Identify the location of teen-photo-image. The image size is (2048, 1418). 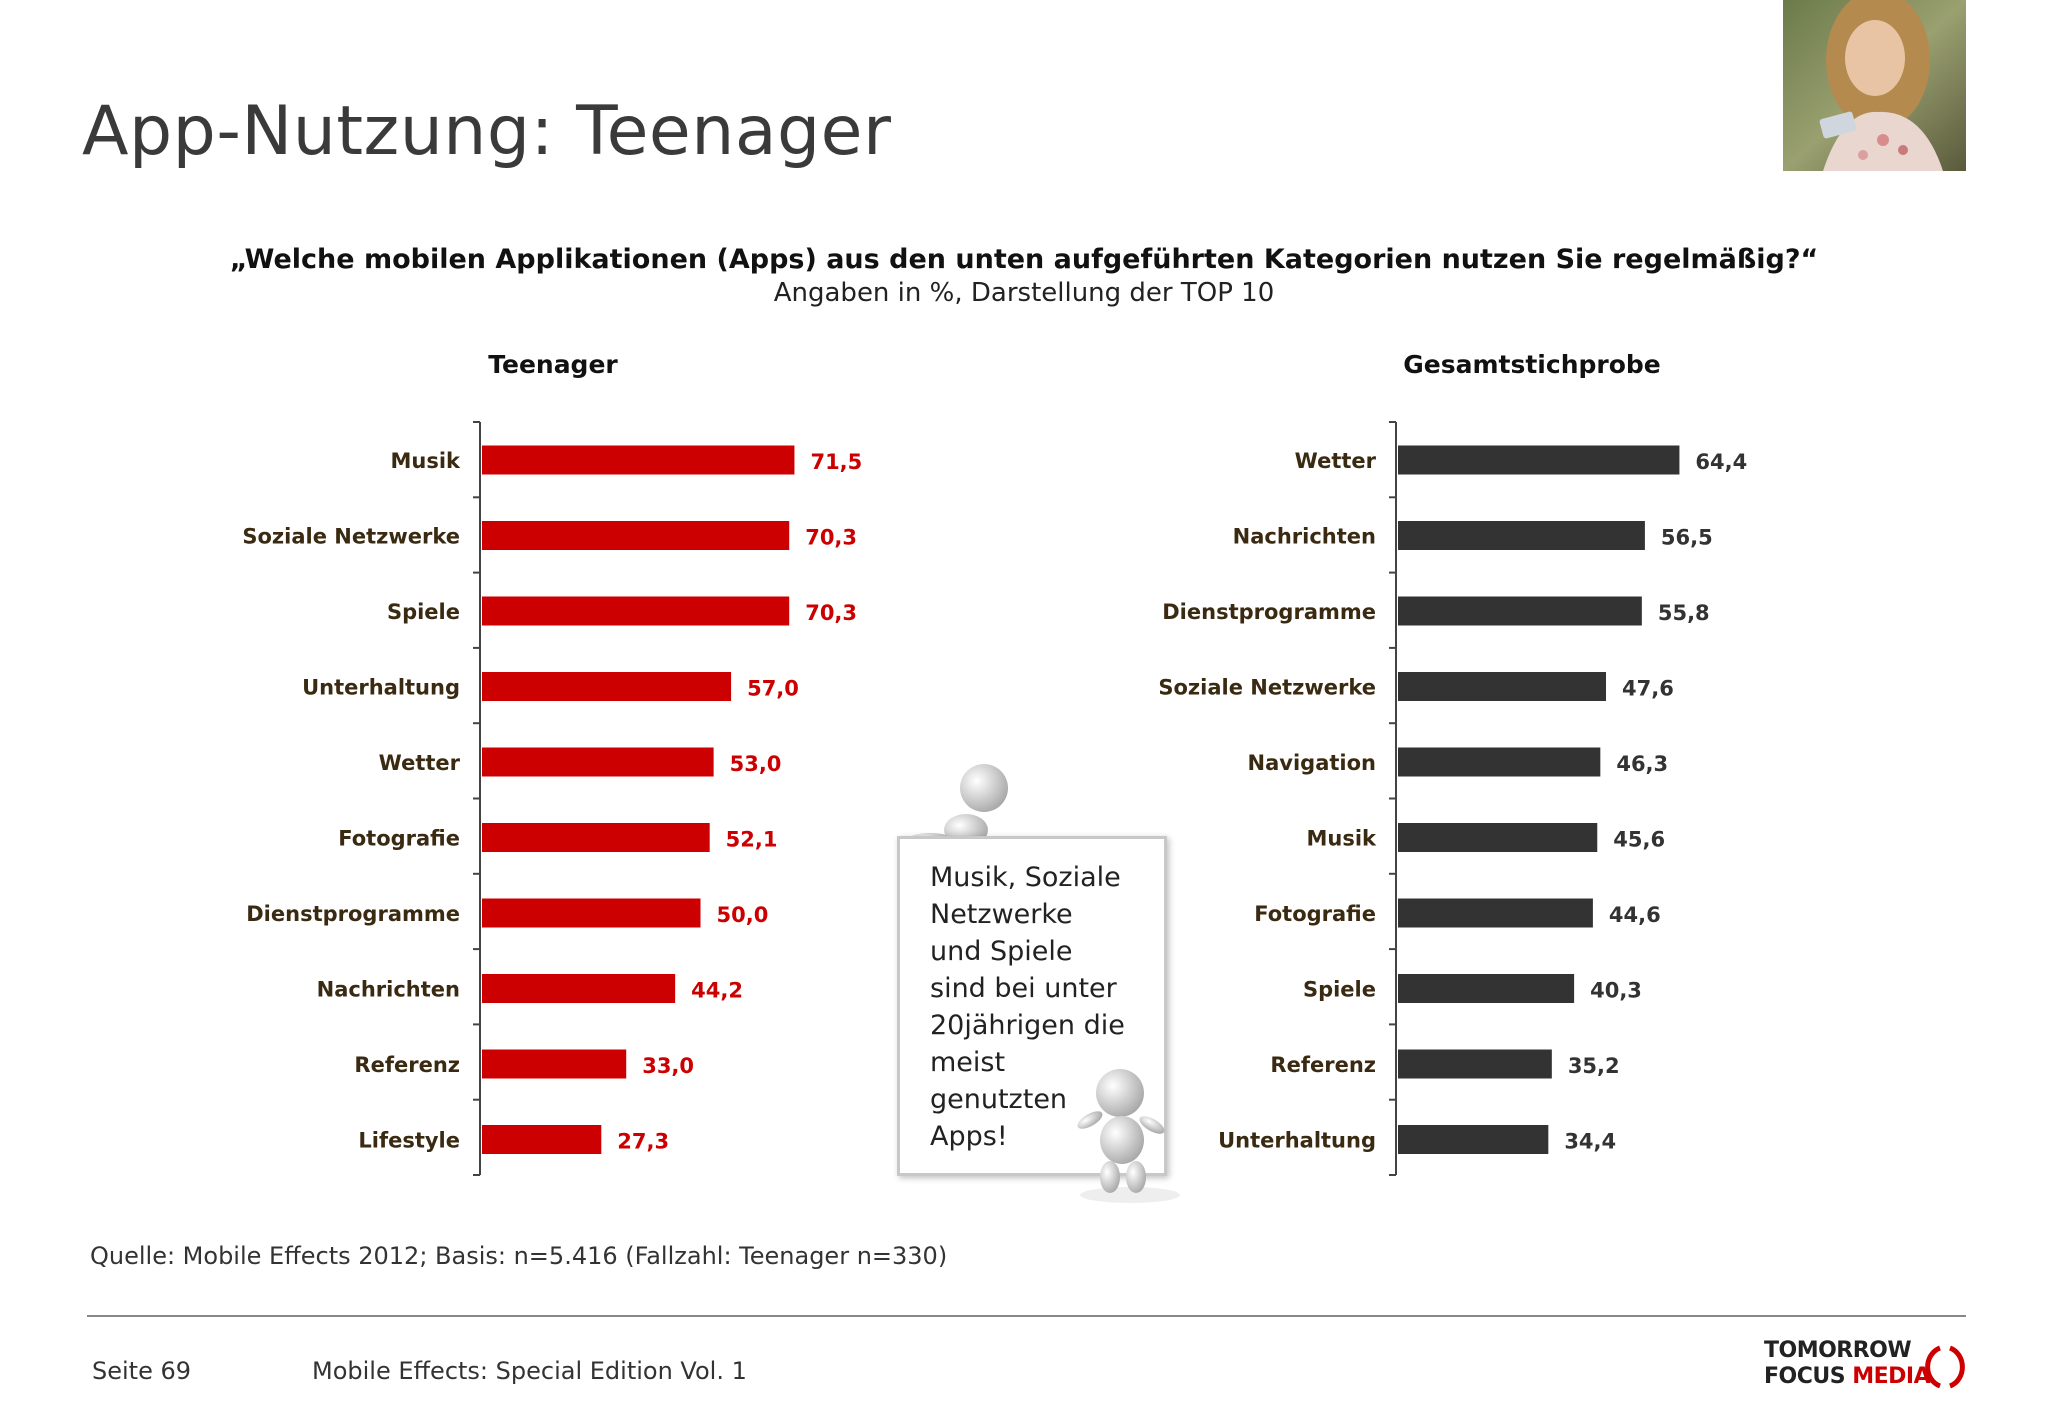
(1874, 85).